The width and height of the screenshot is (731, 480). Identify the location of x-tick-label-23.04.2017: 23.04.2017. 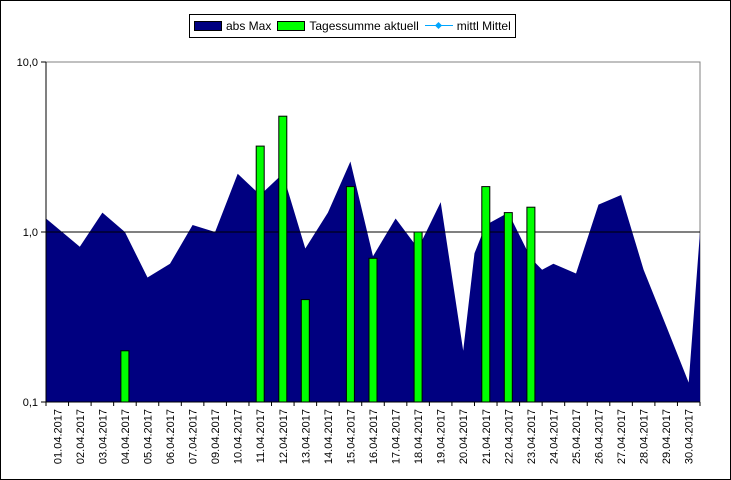
(532, 436).